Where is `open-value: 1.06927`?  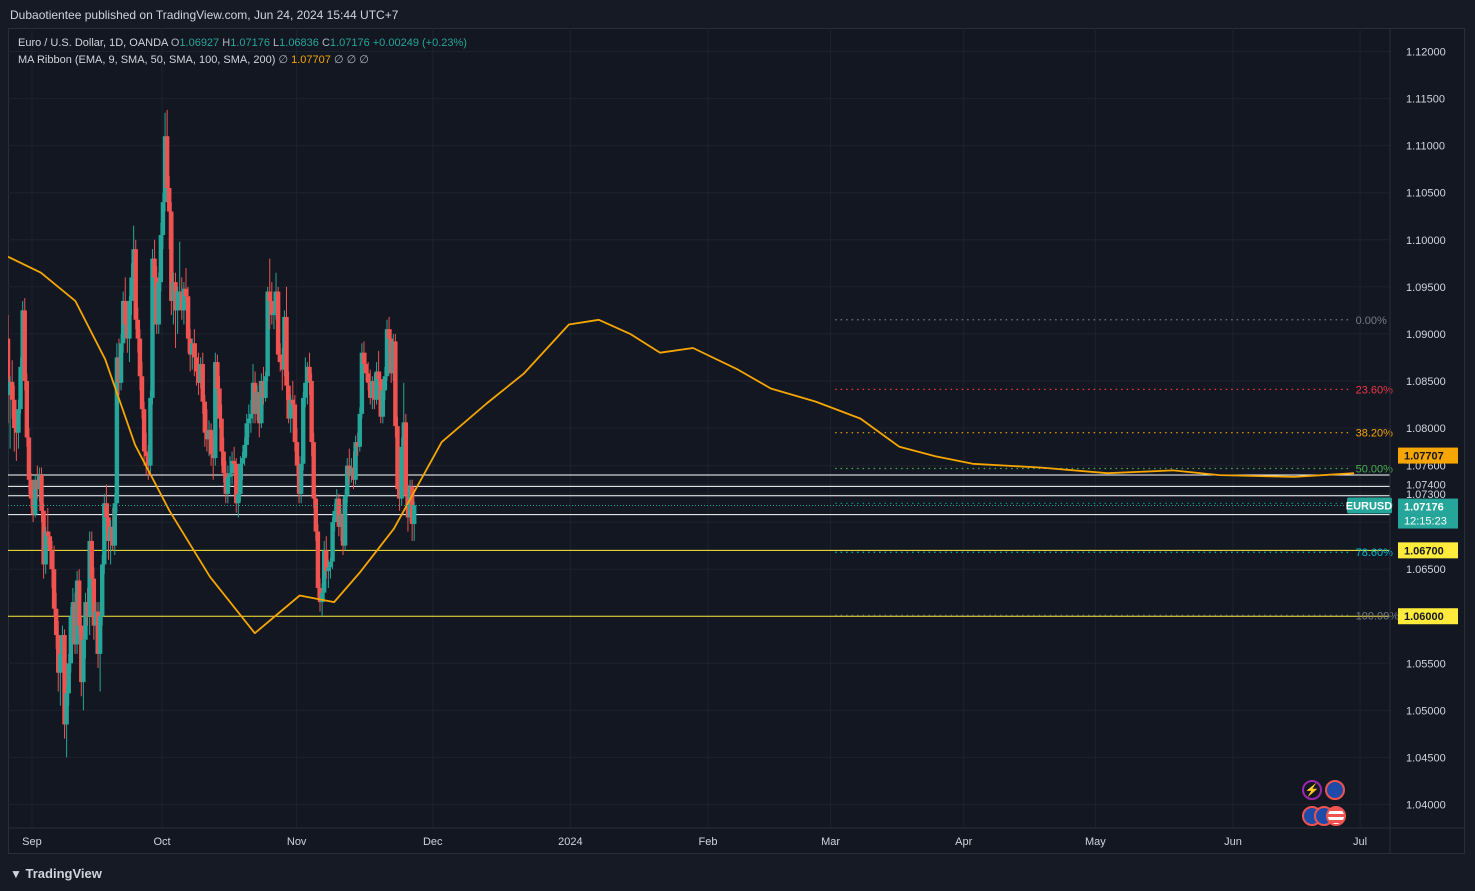 open-value: 1.06927 is located at coordinates (199, 43).